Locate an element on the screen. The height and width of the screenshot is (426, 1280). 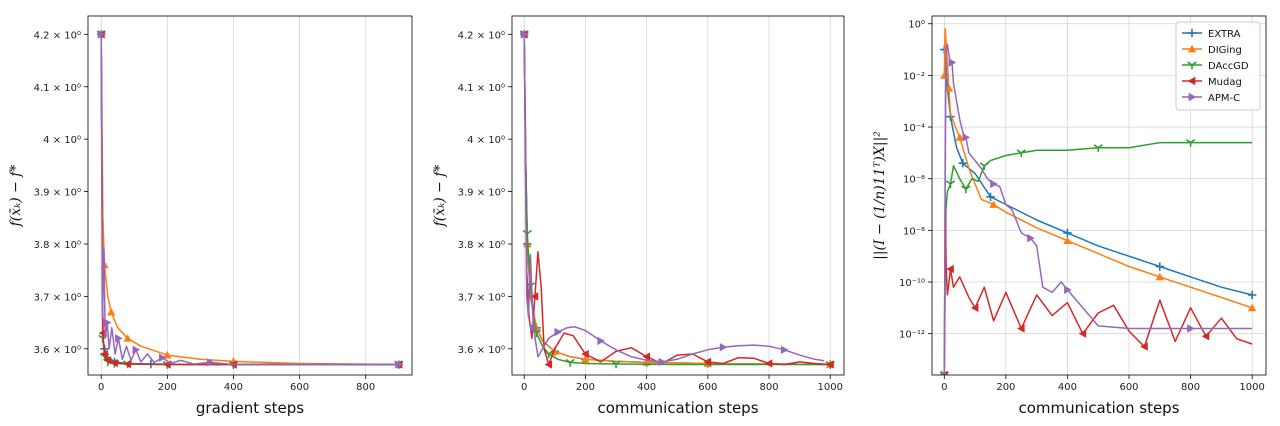
legend-label: DIGing is located at coordinates (1225, 50).